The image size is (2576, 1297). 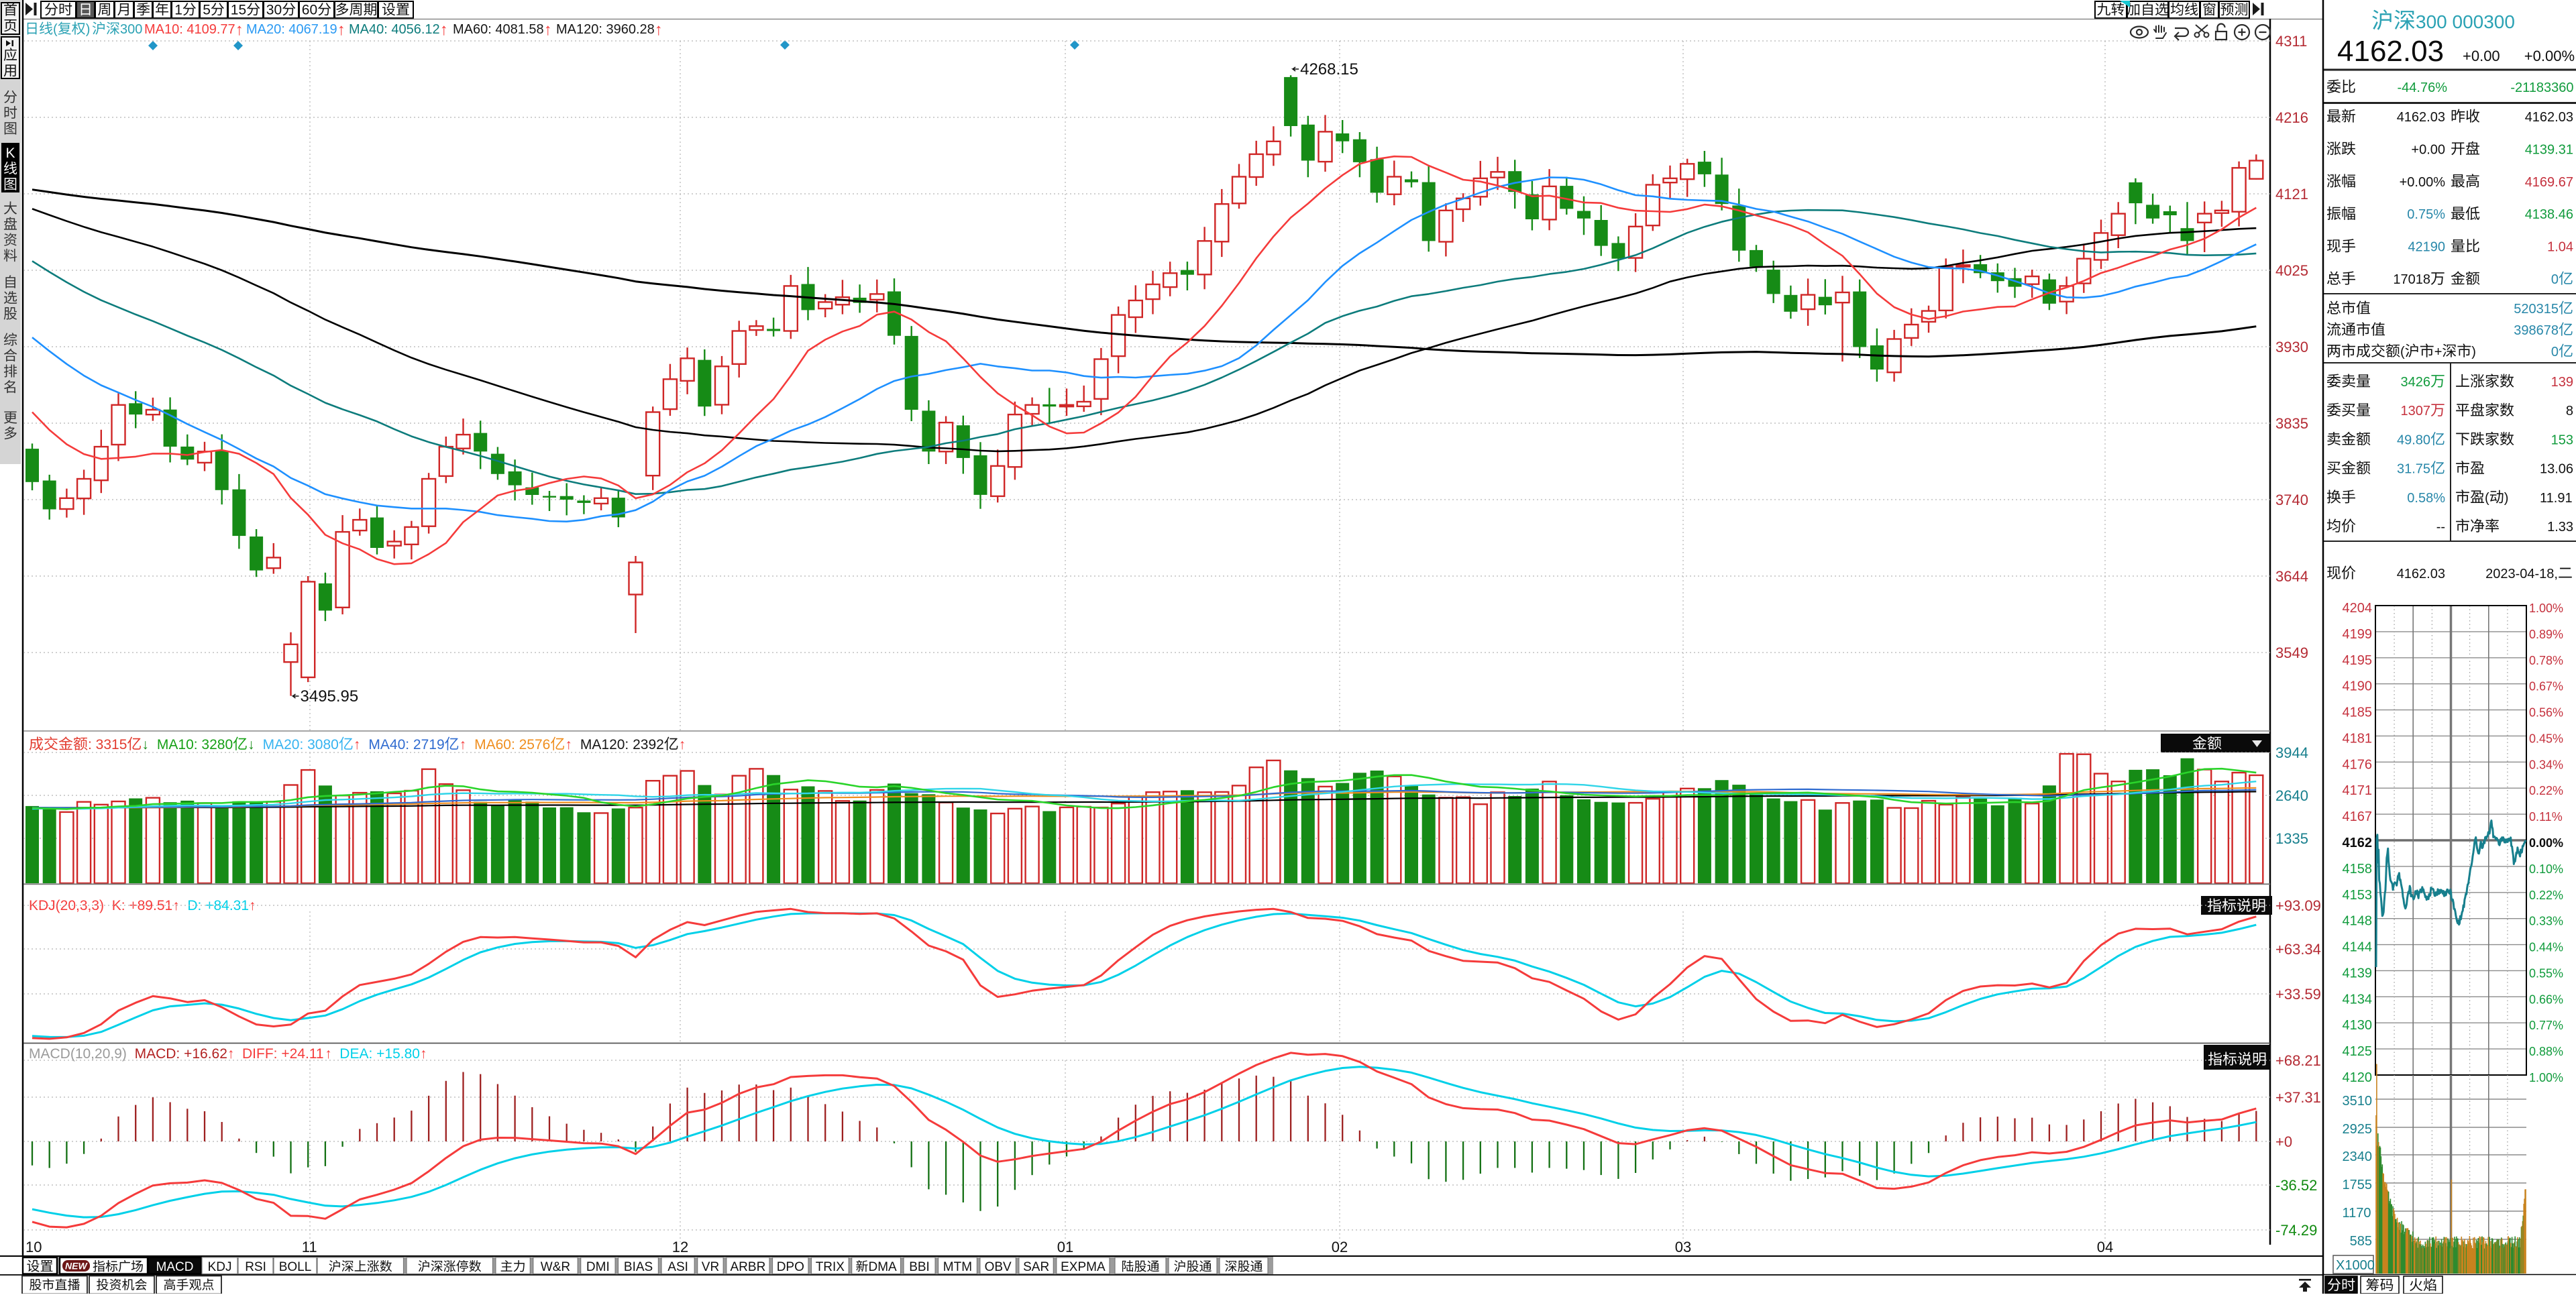 I want to click on svg-text: 4134, so click(x=2358, y=999).